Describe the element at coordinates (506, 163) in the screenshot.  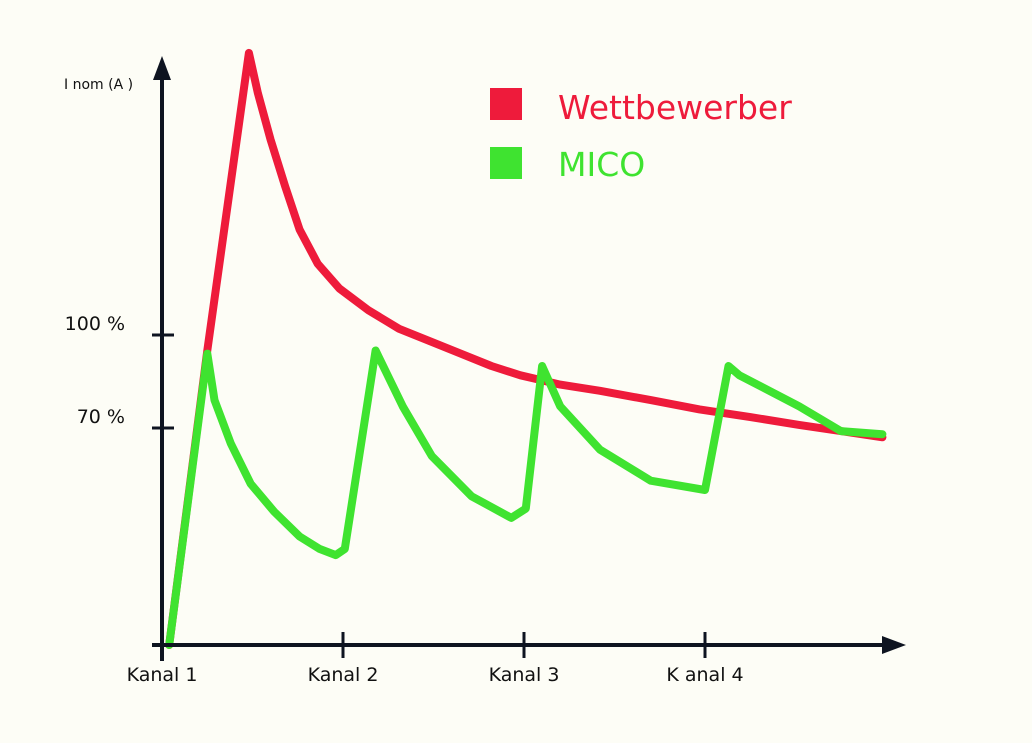
I see `legend-swatch-mico` at that location.